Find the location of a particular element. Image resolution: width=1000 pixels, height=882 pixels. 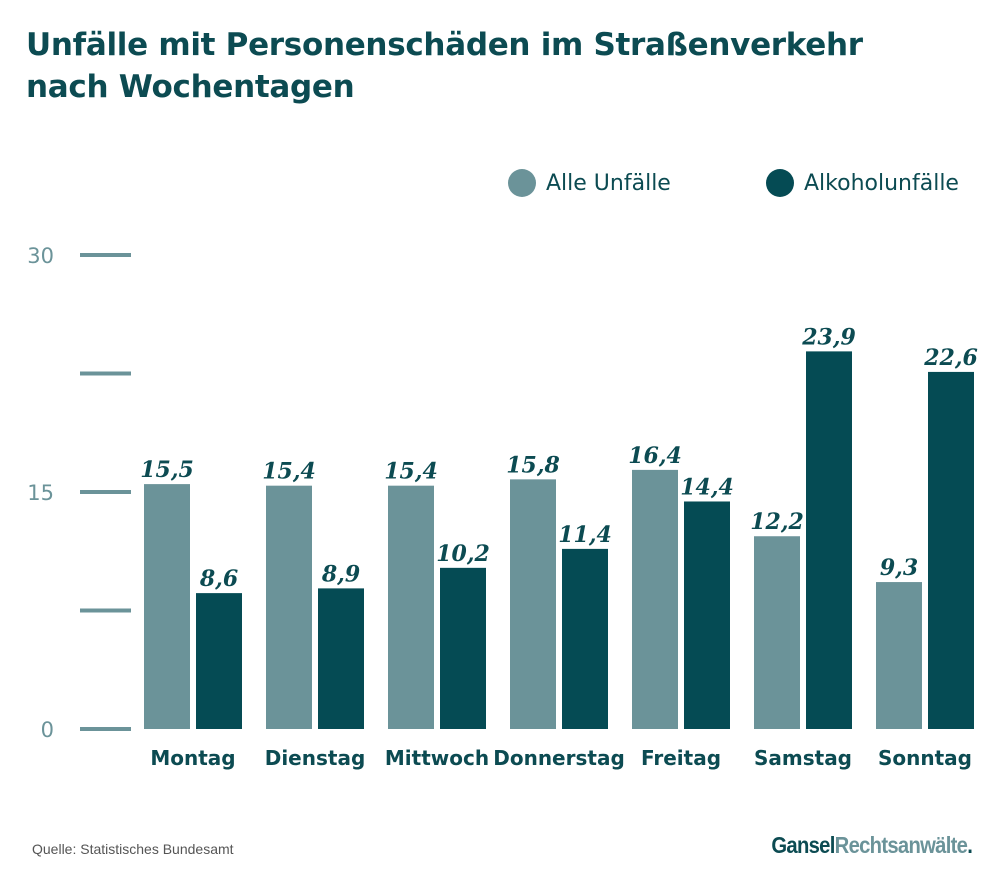

x-label-montag: Montag is located at coordinates (192, 758).